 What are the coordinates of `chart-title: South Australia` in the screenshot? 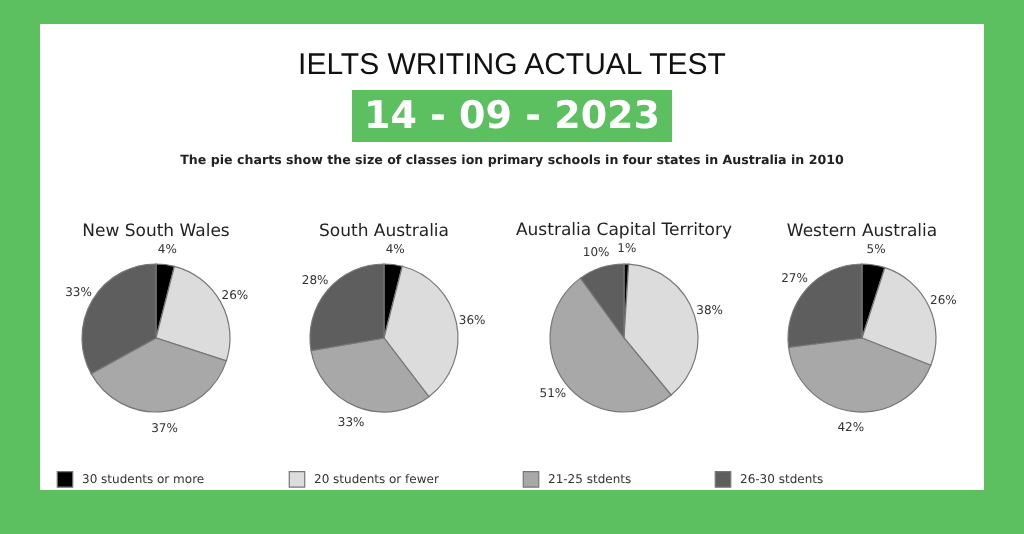 It's located at (384, 231).